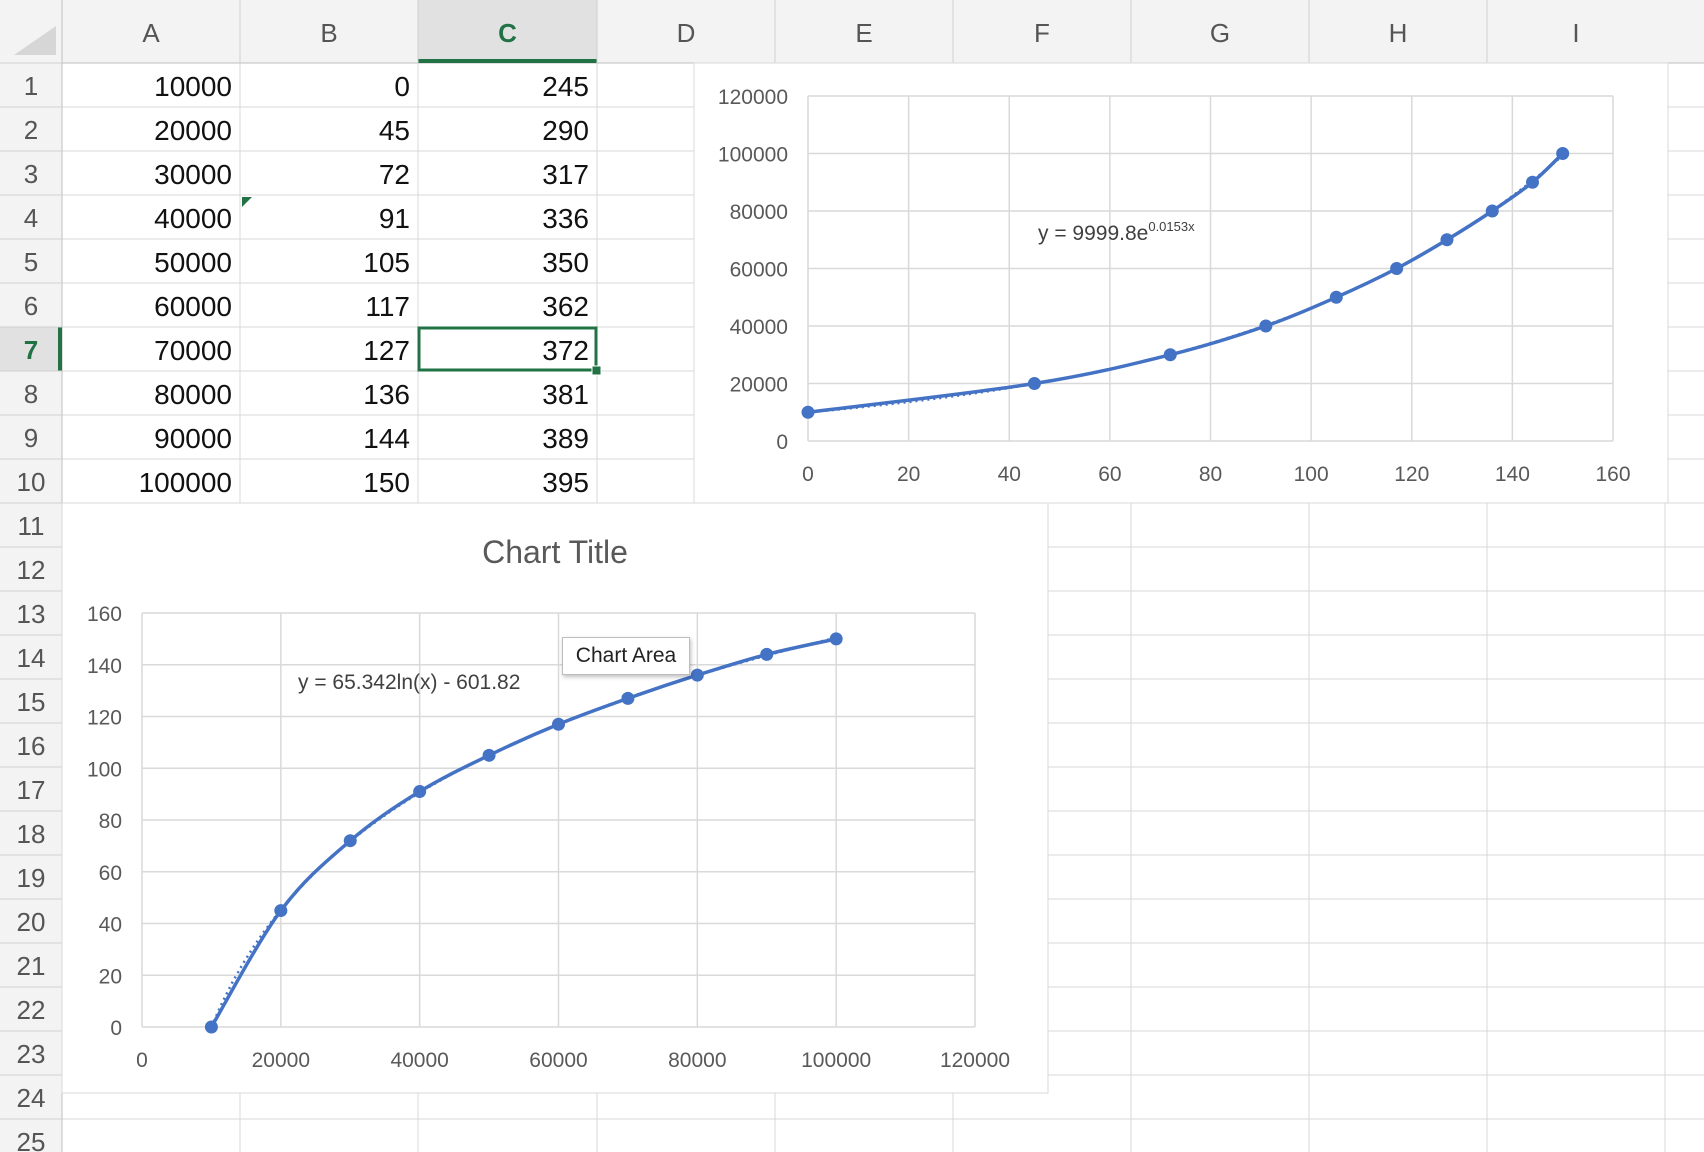 The width and height of the screenshot is (1704, 1152). What do you see at coordinates (31, 218) in the screenshot?
I see `row-header-4: 4` at bounding box center [31, 218].